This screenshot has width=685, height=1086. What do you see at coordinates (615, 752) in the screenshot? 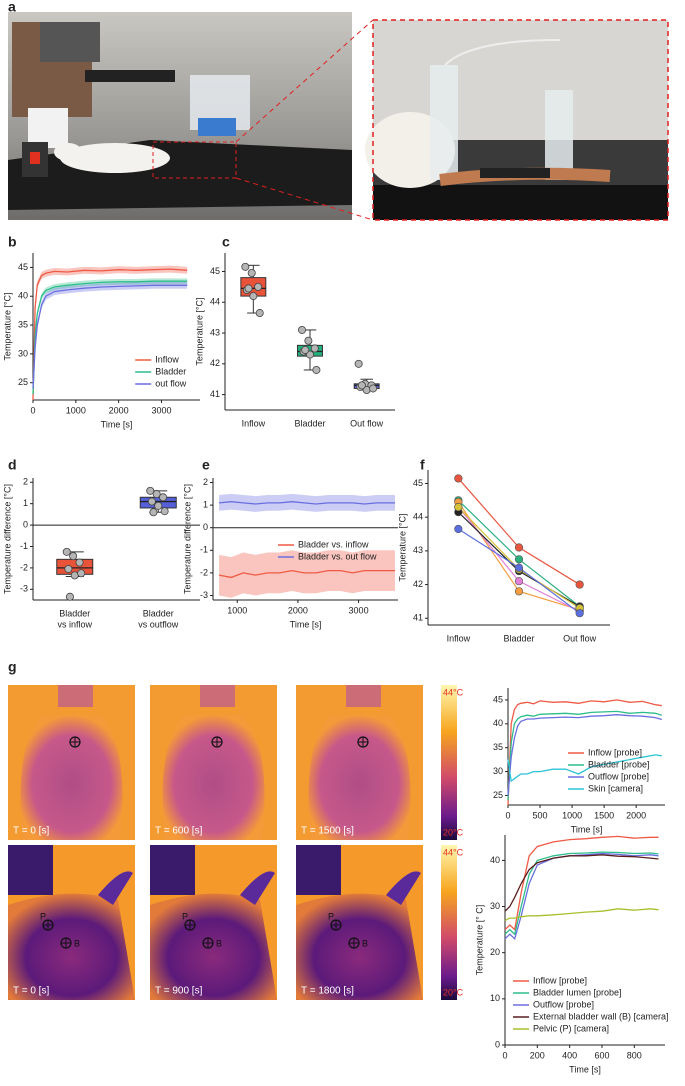
I see `legend-label: Inflow [probe]` at bounding box center [615, 752].